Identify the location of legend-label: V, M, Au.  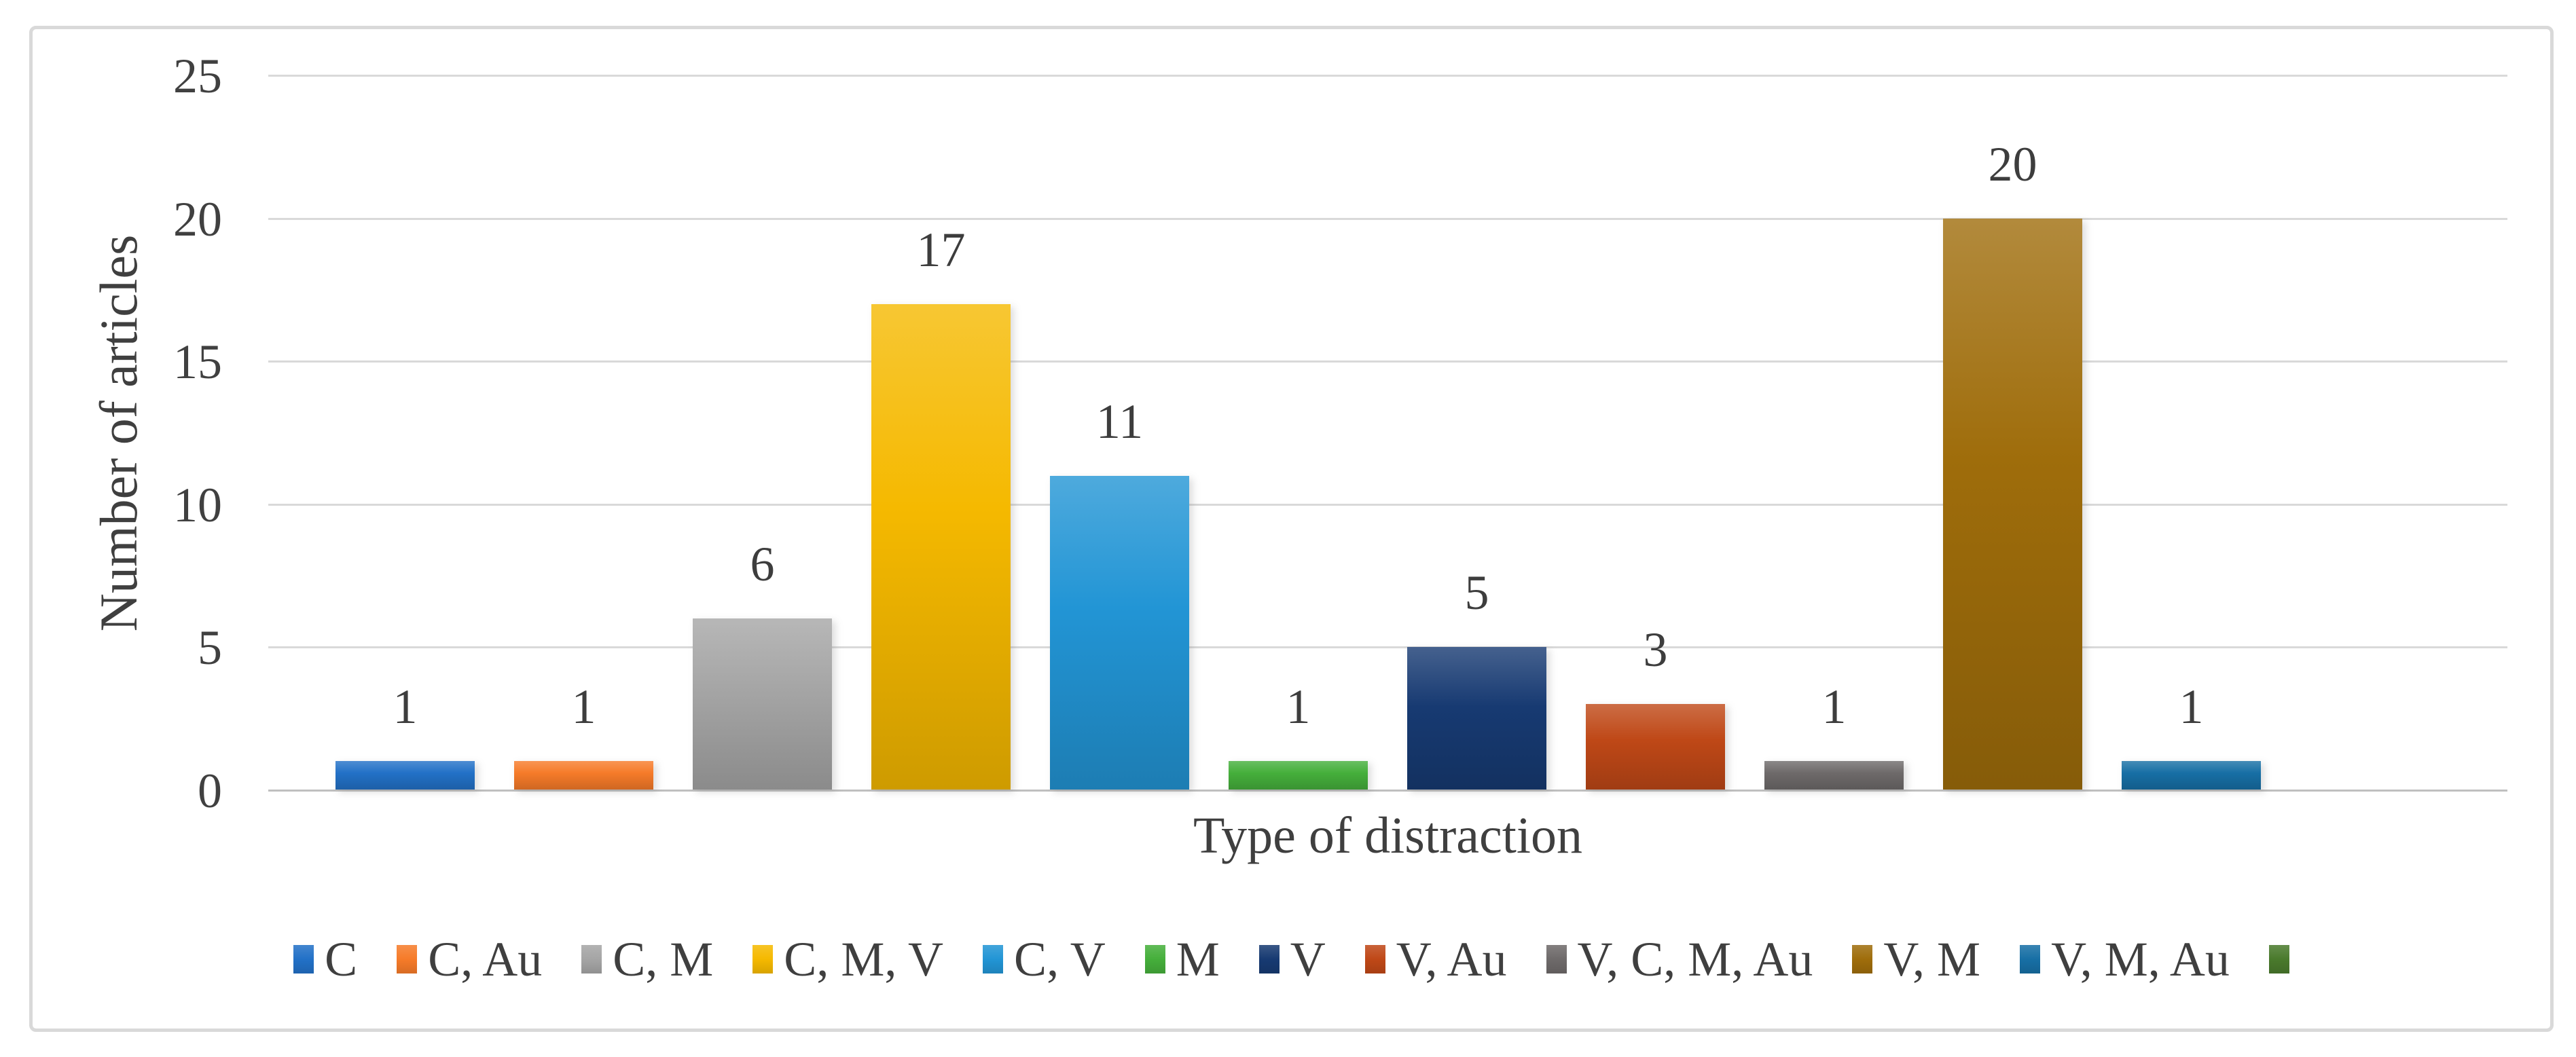
(2140, 959).